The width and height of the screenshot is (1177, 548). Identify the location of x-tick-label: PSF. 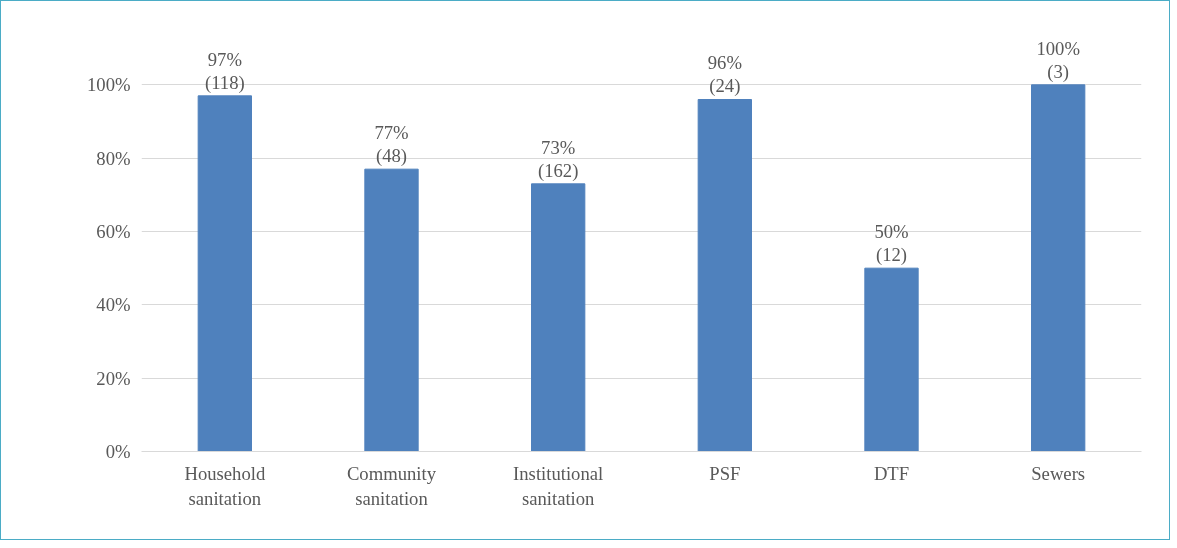
(725, 473).